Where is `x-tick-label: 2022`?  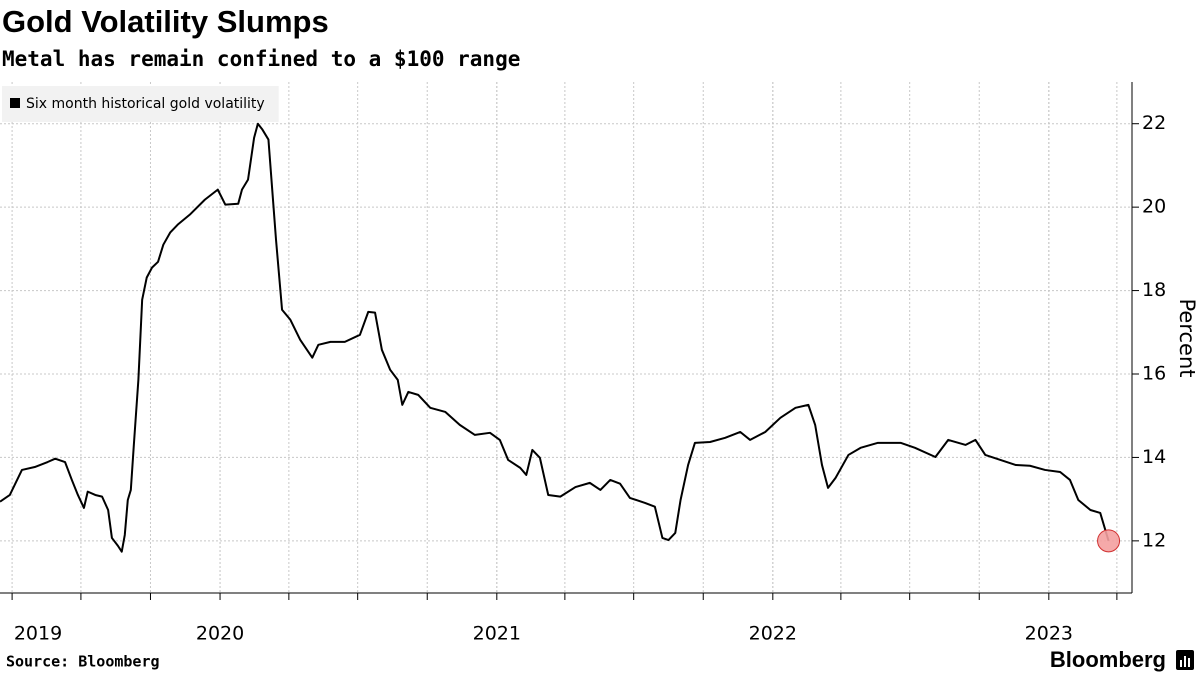 x-tick-label: 2022 is located at coordinates (773, 634).